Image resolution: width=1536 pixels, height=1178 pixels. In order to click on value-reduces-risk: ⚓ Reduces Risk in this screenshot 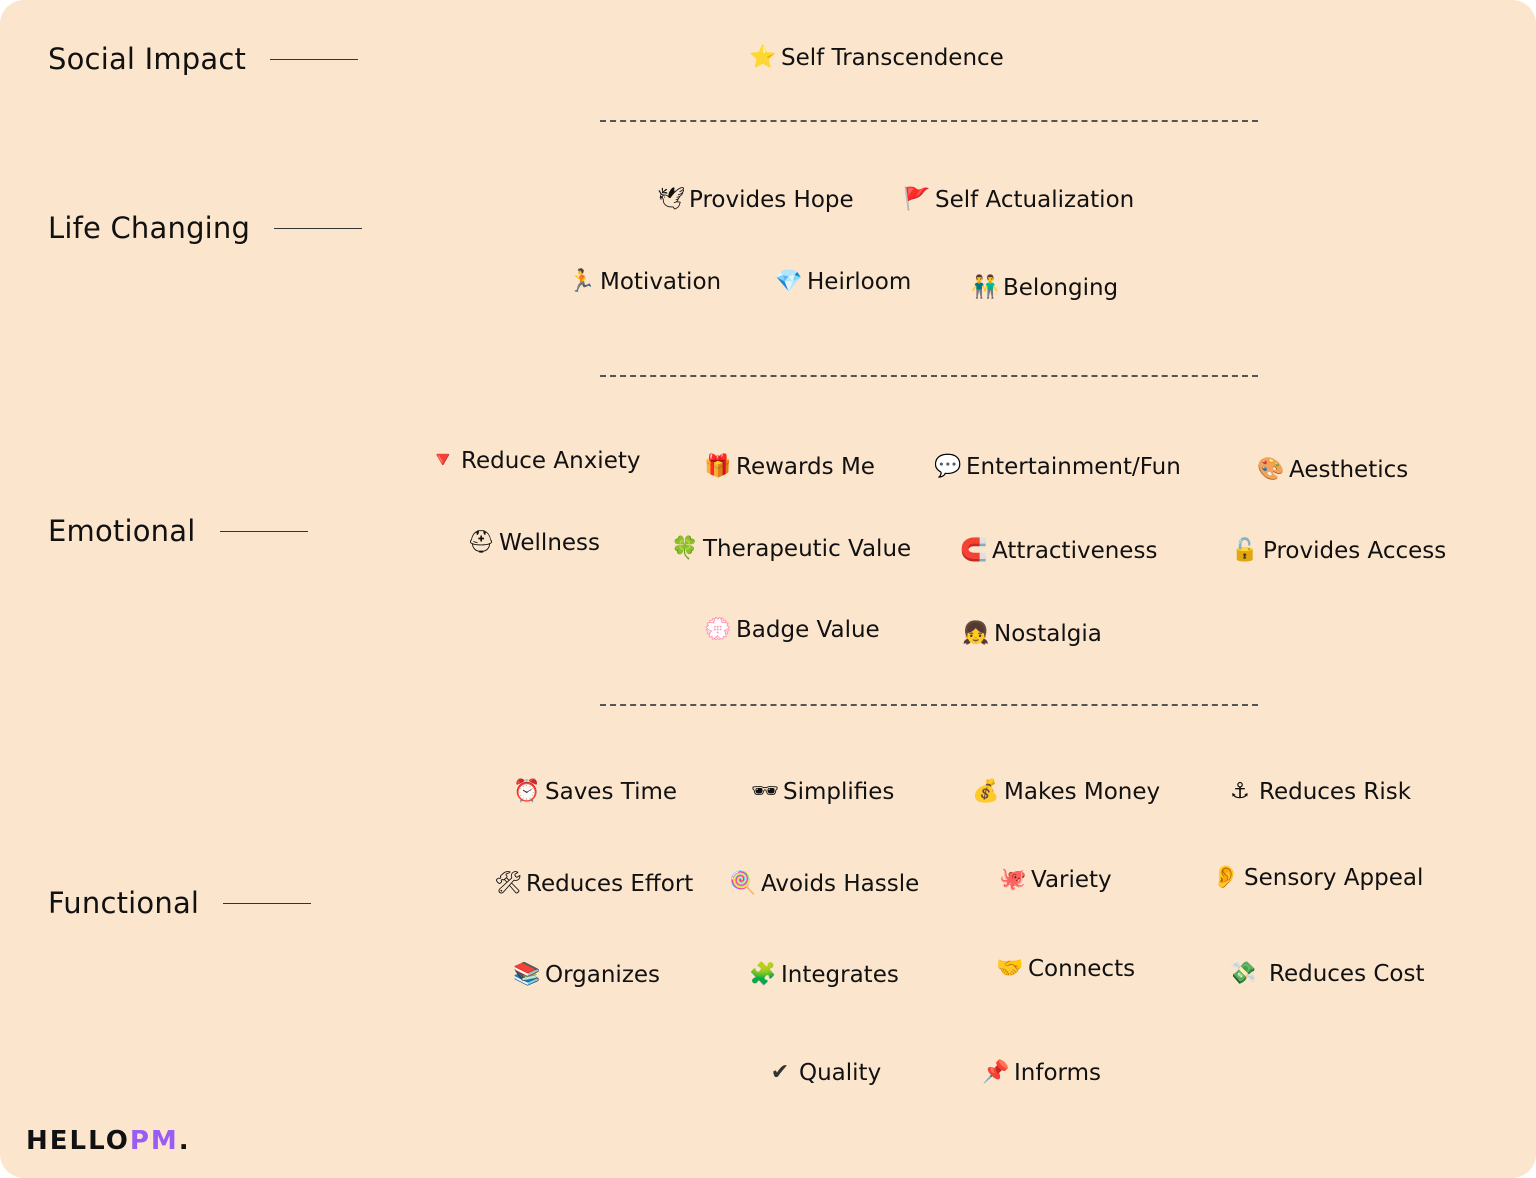, I will do `click(1319, 792)`.